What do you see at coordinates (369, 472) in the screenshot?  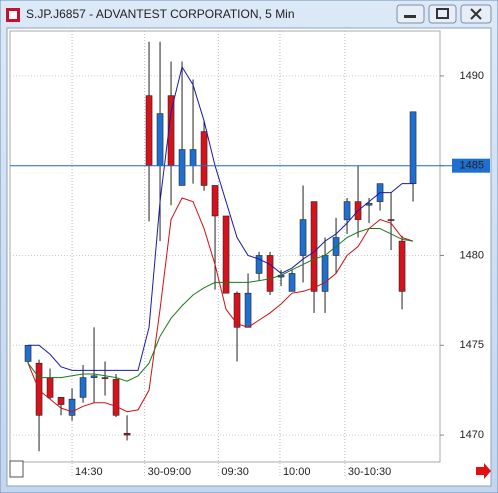 I see `x-tick-label: 30-10:30` at bounding box center [369, 472].